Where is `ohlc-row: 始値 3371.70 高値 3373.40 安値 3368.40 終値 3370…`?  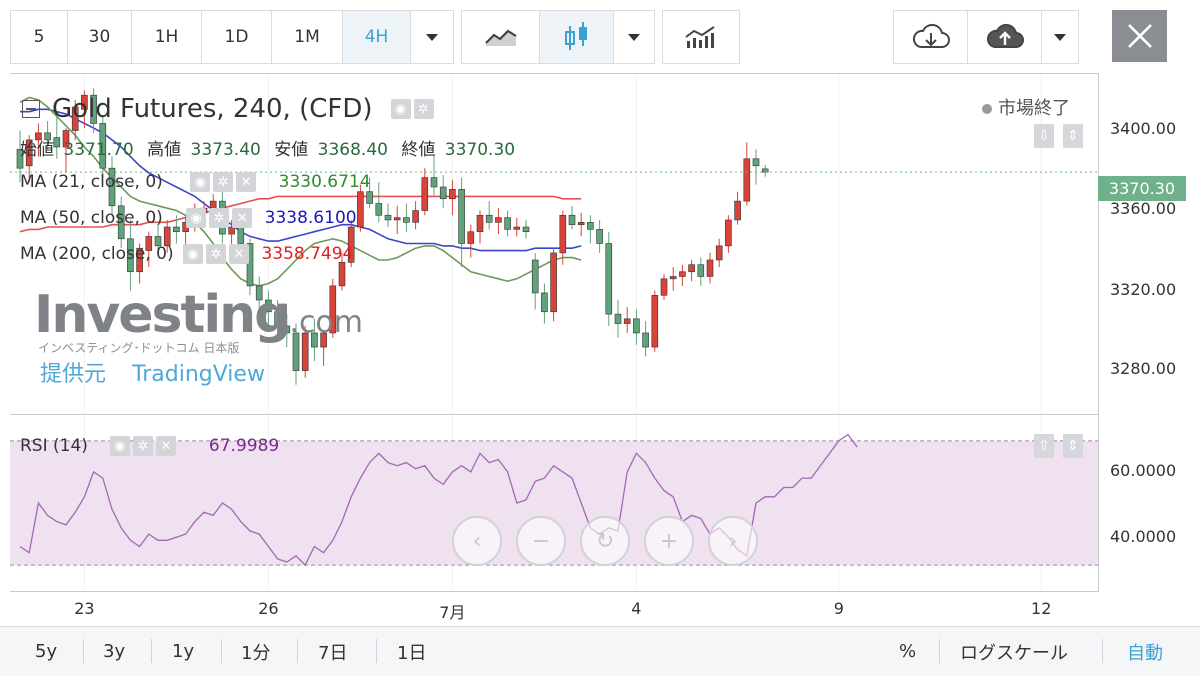 ohlc-row: 始値 3371.70 高値 3373.40 安値 3368.40 終値 3370… is located at coordinates (267, 147).